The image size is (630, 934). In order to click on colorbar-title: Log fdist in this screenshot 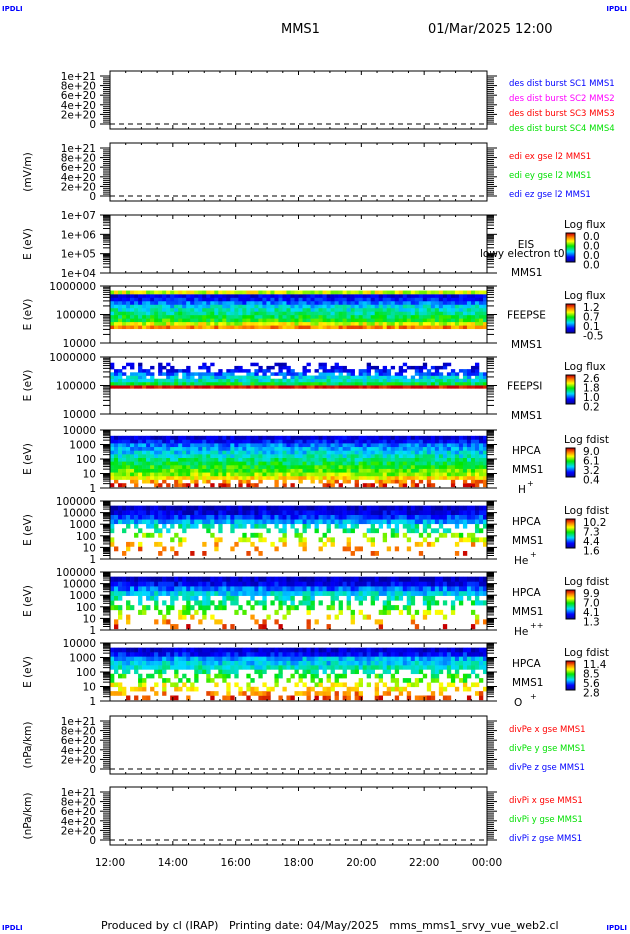, I will do `click(586, 440)`.